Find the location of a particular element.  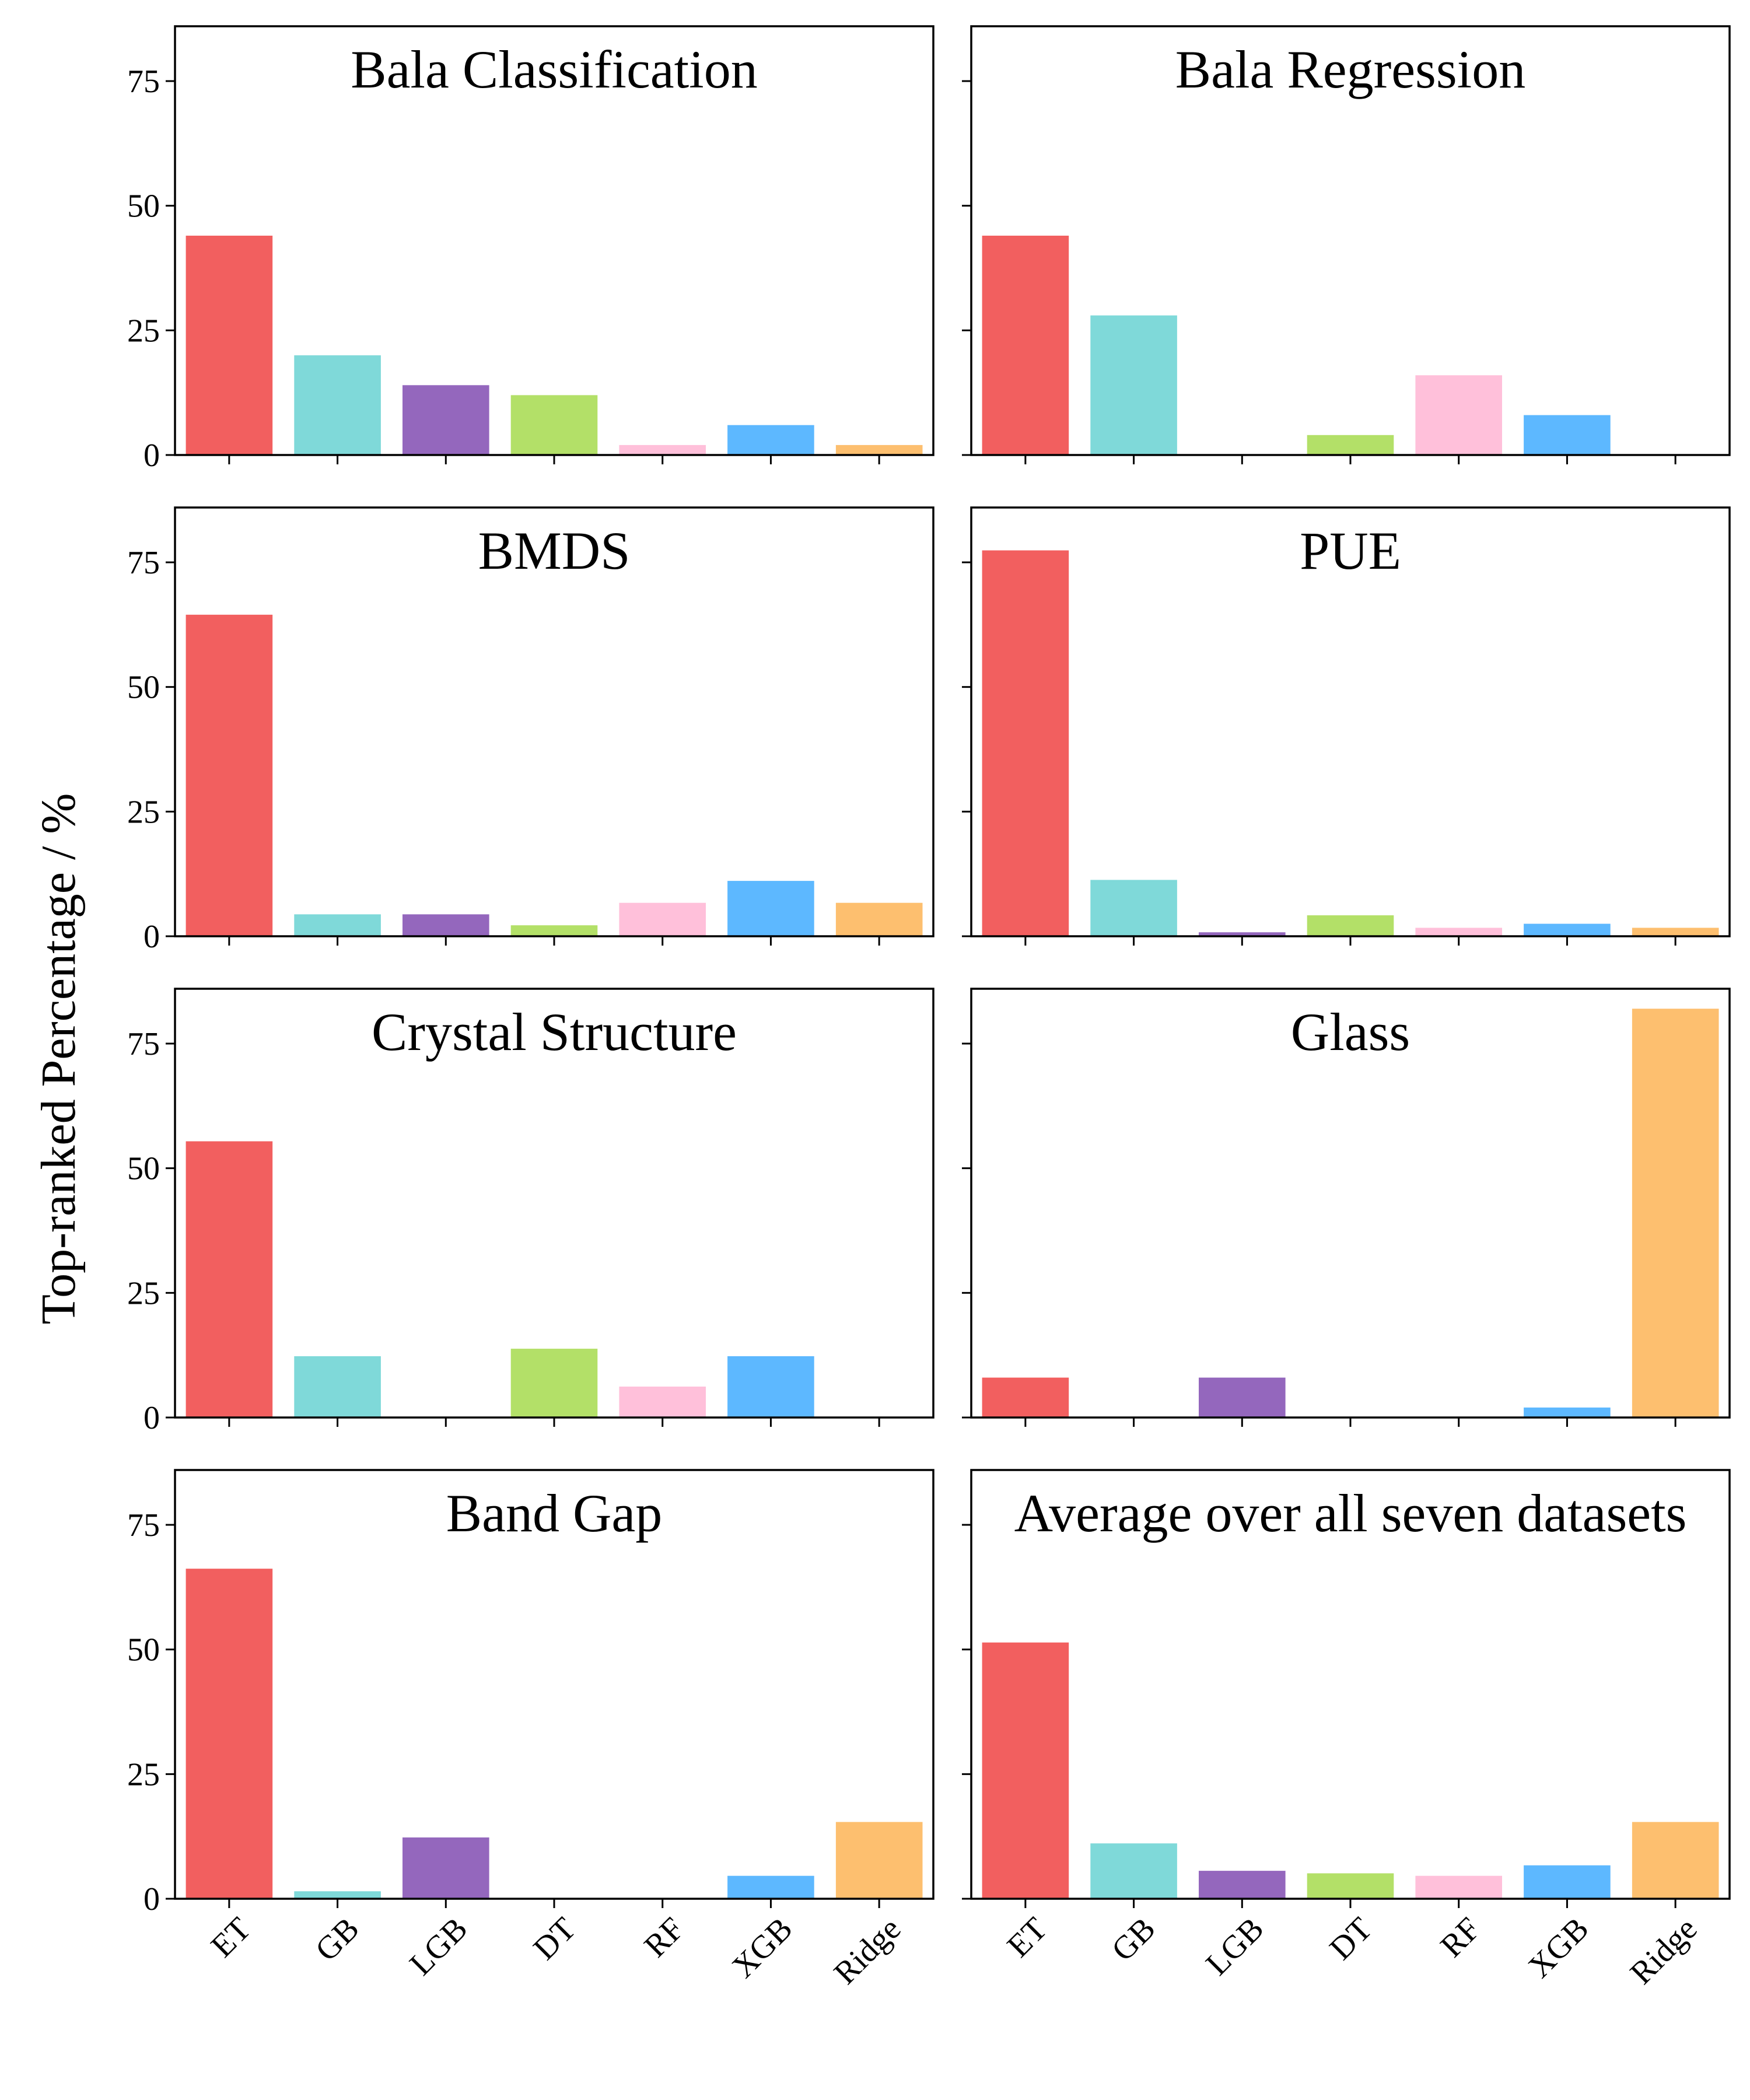

panel-title: Bala Regression is located at coordinates (1350, 69).